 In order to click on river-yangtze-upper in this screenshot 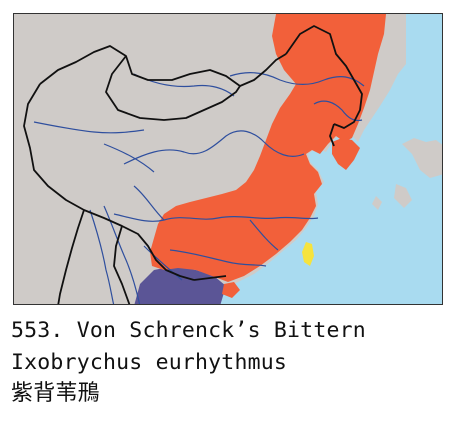, I will do `click(149, 203)`.